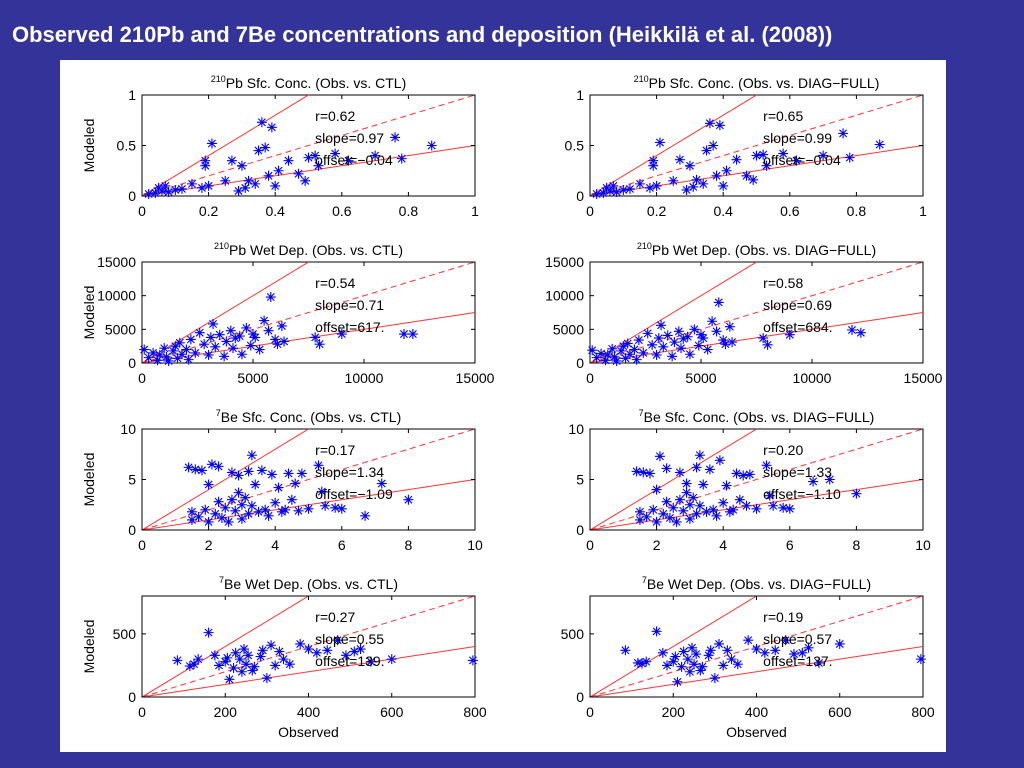  I want to click on x-tick-label: 10, so click(923, 545).